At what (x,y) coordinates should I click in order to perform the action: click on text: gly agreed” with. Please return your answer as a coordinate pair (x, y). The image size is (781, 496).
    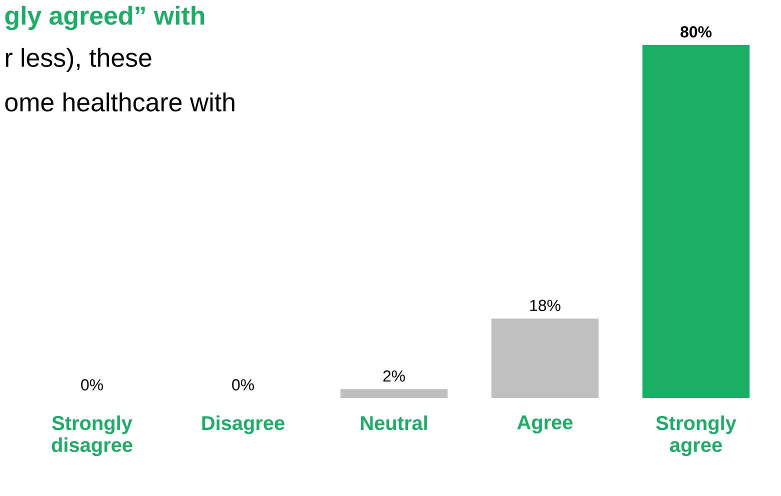
    Looking at the image, I should click on (104, 18).